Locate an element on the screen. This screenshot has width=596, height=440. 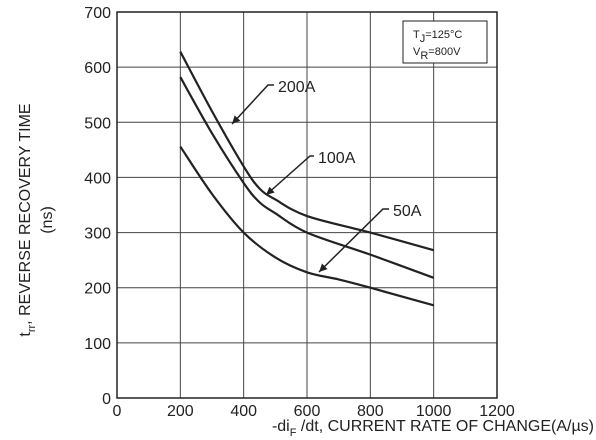
x-tick-label: 600 is located at coordinates (307, 411).